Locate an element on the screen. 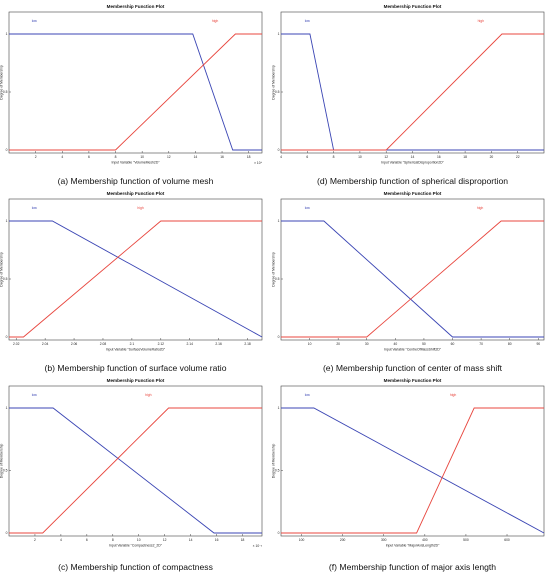 Image resolution: width=550 pixels, height=578 pixels. panel-4-y-tick-label: 0 is located at coordinates (7, 533).